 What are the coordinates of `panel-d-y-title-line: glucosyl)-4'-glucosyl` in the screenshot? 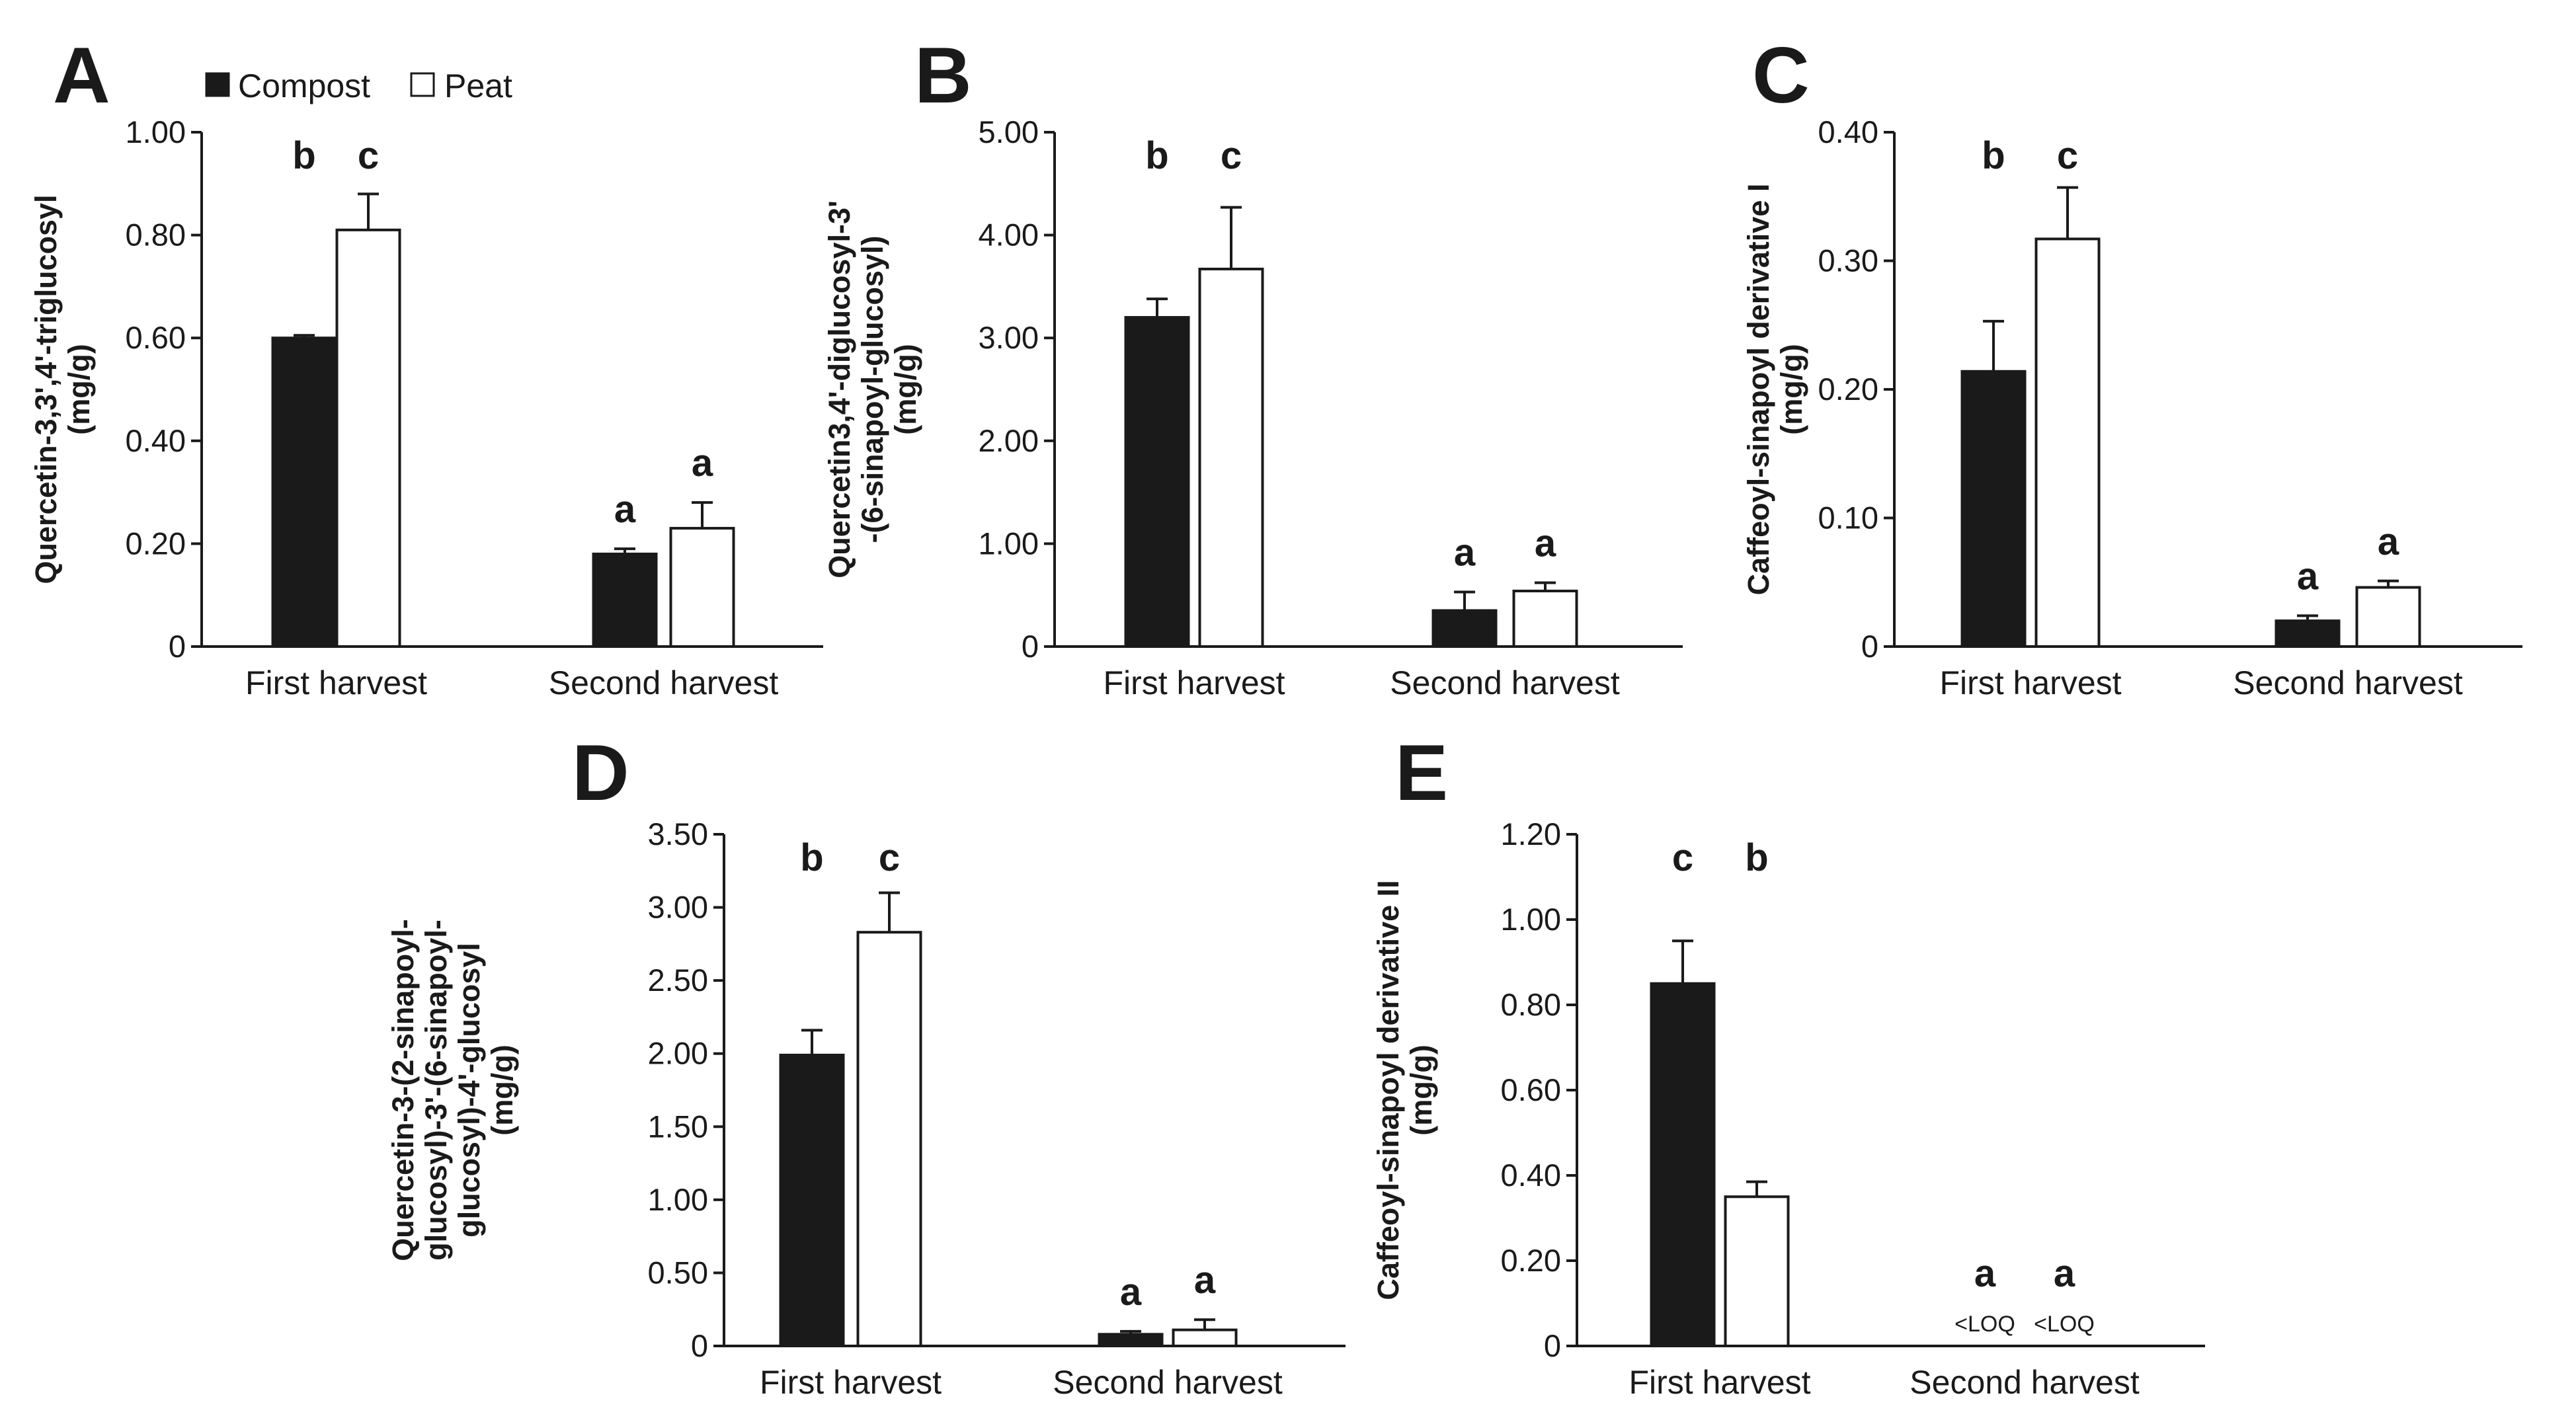 It's located at (469, 1090).